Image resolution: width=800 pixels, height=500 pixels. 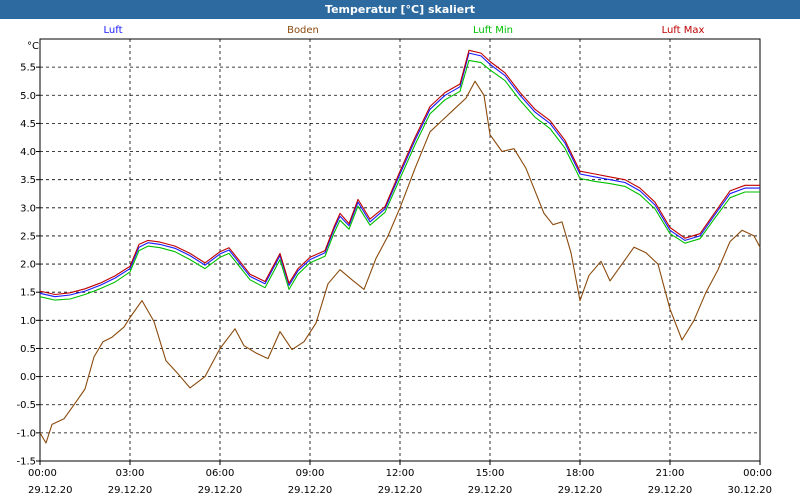 I want to click on y-tick-label: 1.5, so click(x=28, y=293).